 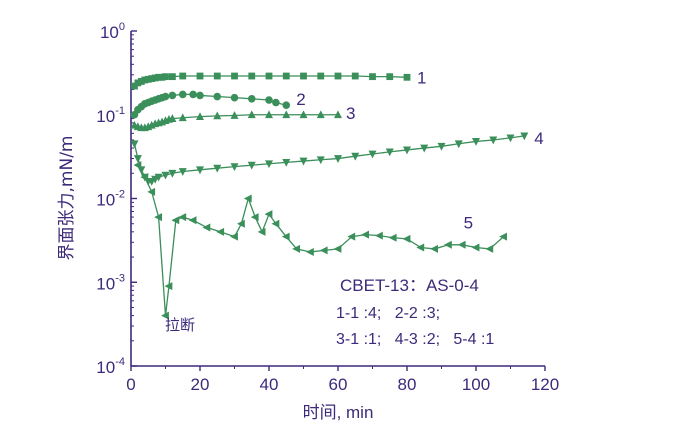 What do you see at coordinates (112, 31) in the screenshot?
I see `y-tick-label: 10⁰` at bounding box center [112, 31].